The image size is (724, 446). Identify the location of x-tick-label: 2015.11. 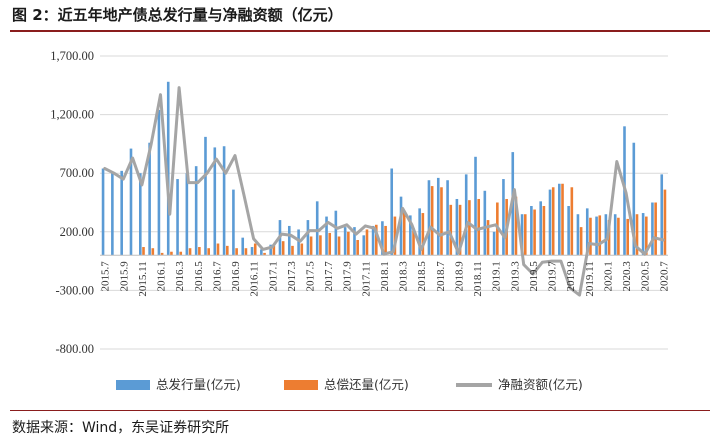
(143, 278).